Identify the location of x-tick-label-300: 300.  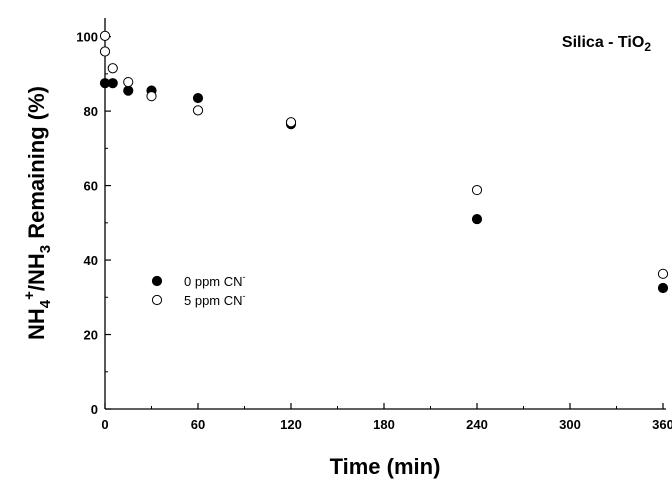
(570, 424).